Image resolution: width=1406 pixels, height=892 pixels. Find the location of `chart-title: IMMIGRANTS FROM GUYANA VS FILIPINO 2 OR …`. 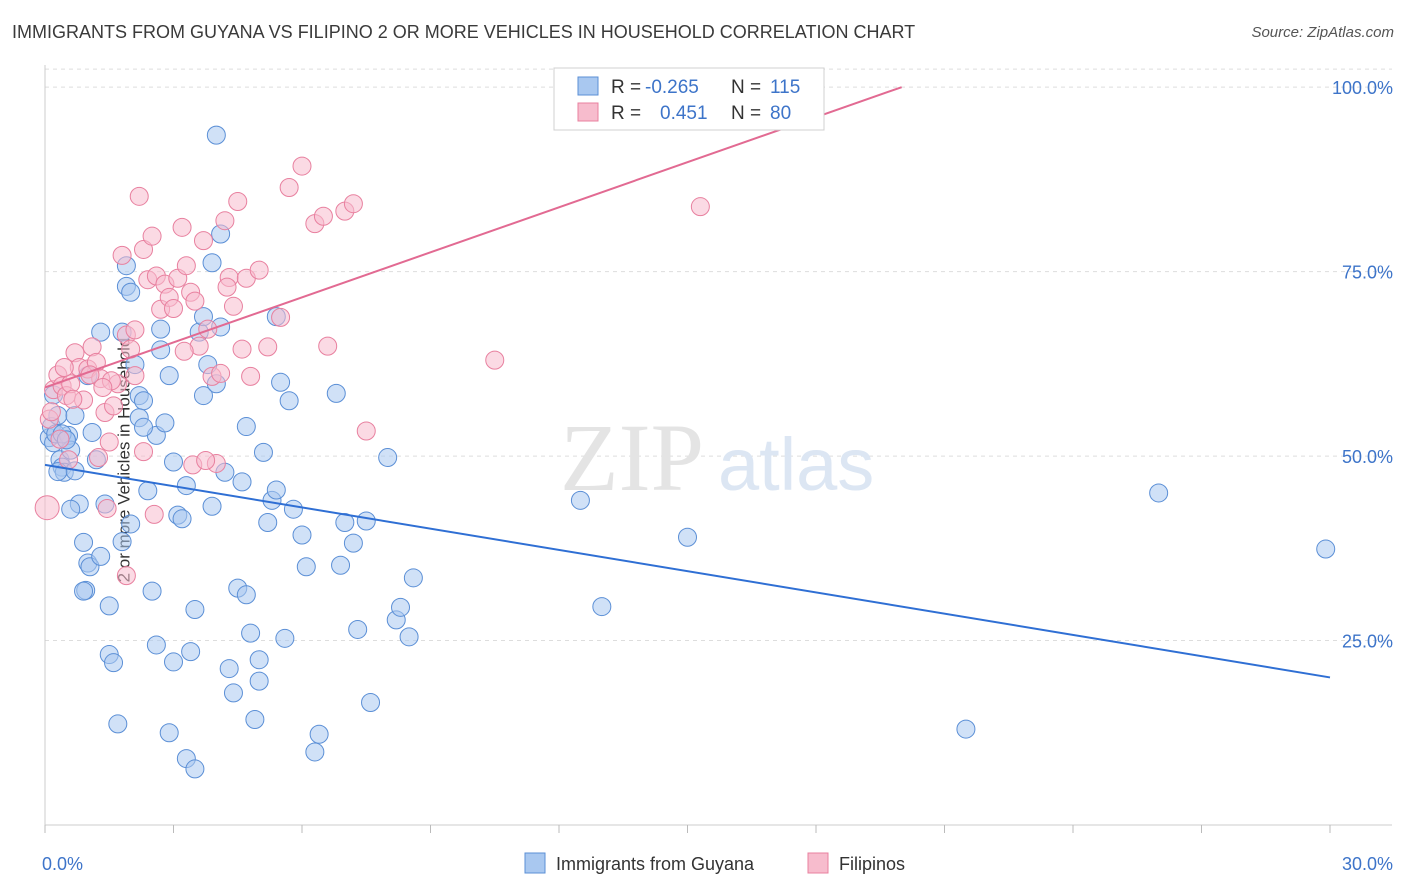

chart-title: IMMIGRANTS FROM GUYANA VS FILIPINO 2 OR … is located at coordinates (464, 32).